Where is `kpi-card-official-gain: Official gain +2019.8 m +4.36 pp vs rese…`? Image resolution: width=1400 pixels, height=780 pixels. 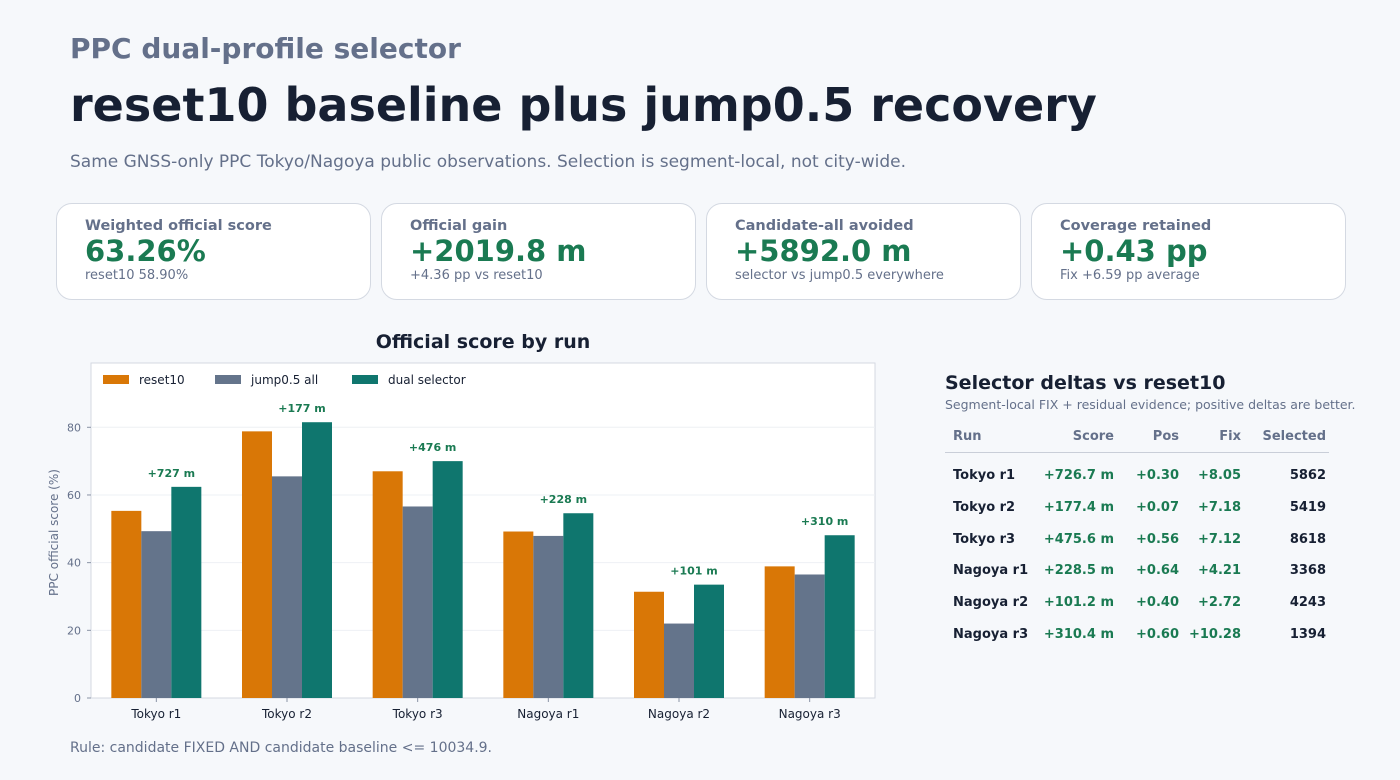 kpi-card-official-gain: Official gain +2019.8 m +4.36 pp vs rese… is located at coordinates (538, 251).